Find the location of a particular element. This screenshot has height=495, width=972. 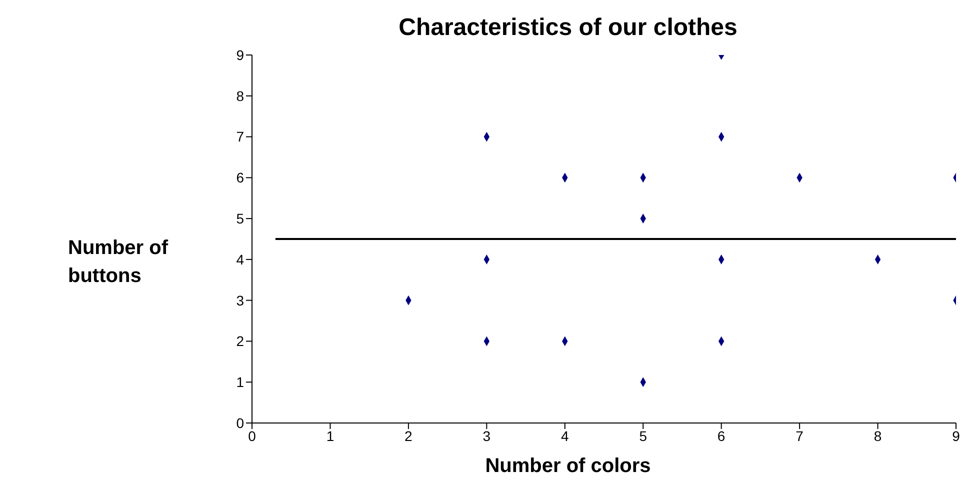

y-tick-label: 0 is located at coordinates (240, 422).